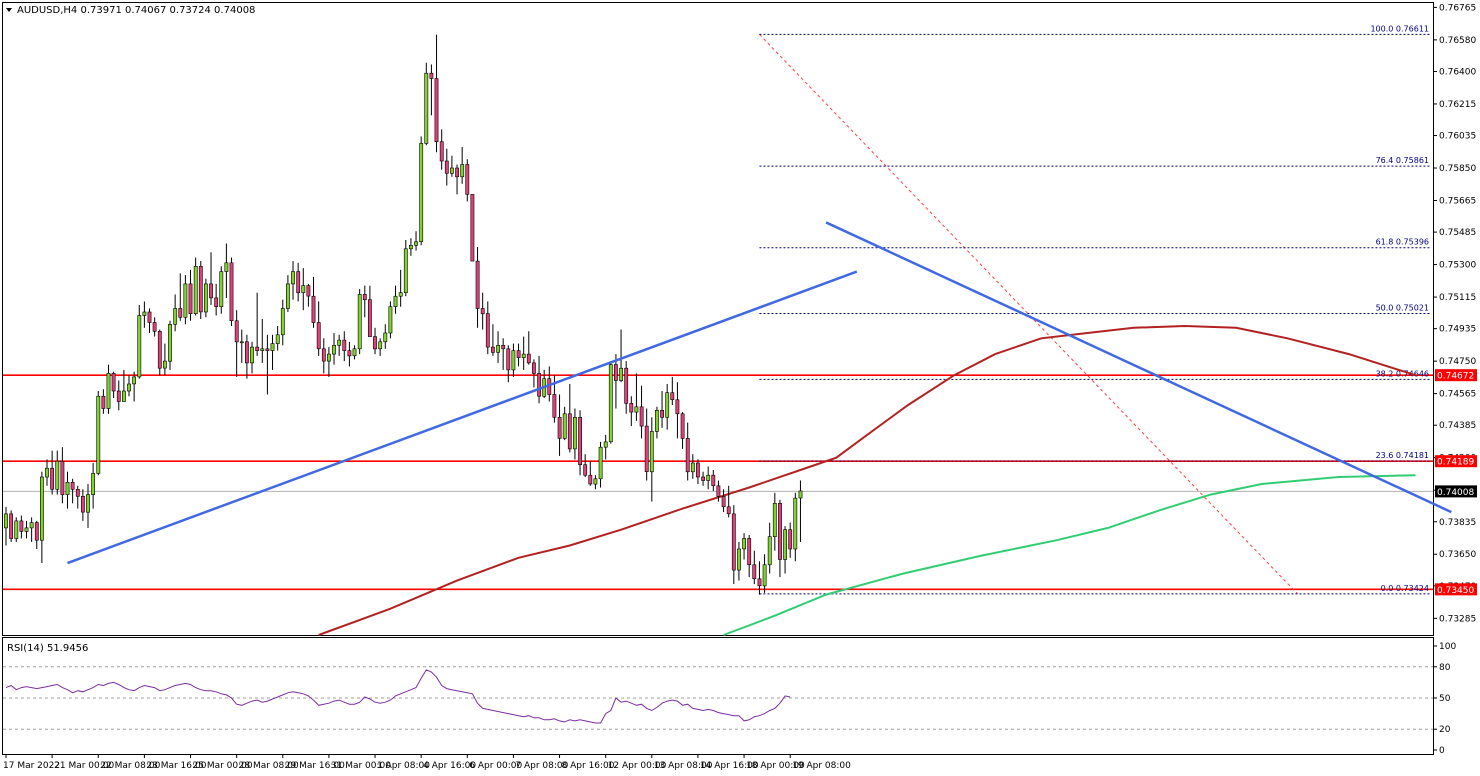 This screenshot has width=1480, height=776. Describe the element at coordinates (1457, 233) in the screenshot. I see `price-tick-label: 0.75485` at that location.